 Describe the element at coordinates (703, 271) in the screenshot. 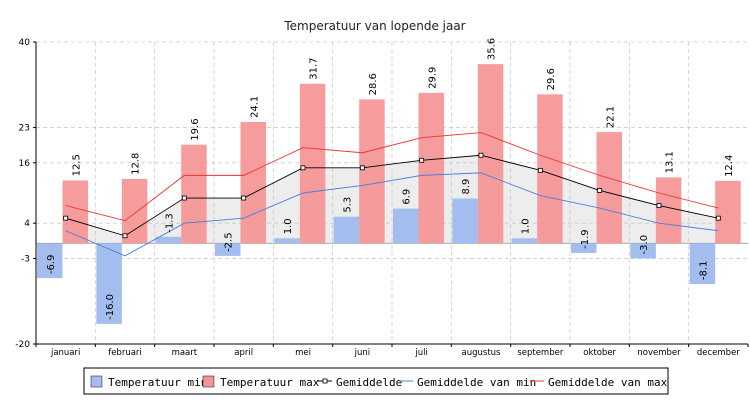

I see `data-label-min: -8.1` at that location.